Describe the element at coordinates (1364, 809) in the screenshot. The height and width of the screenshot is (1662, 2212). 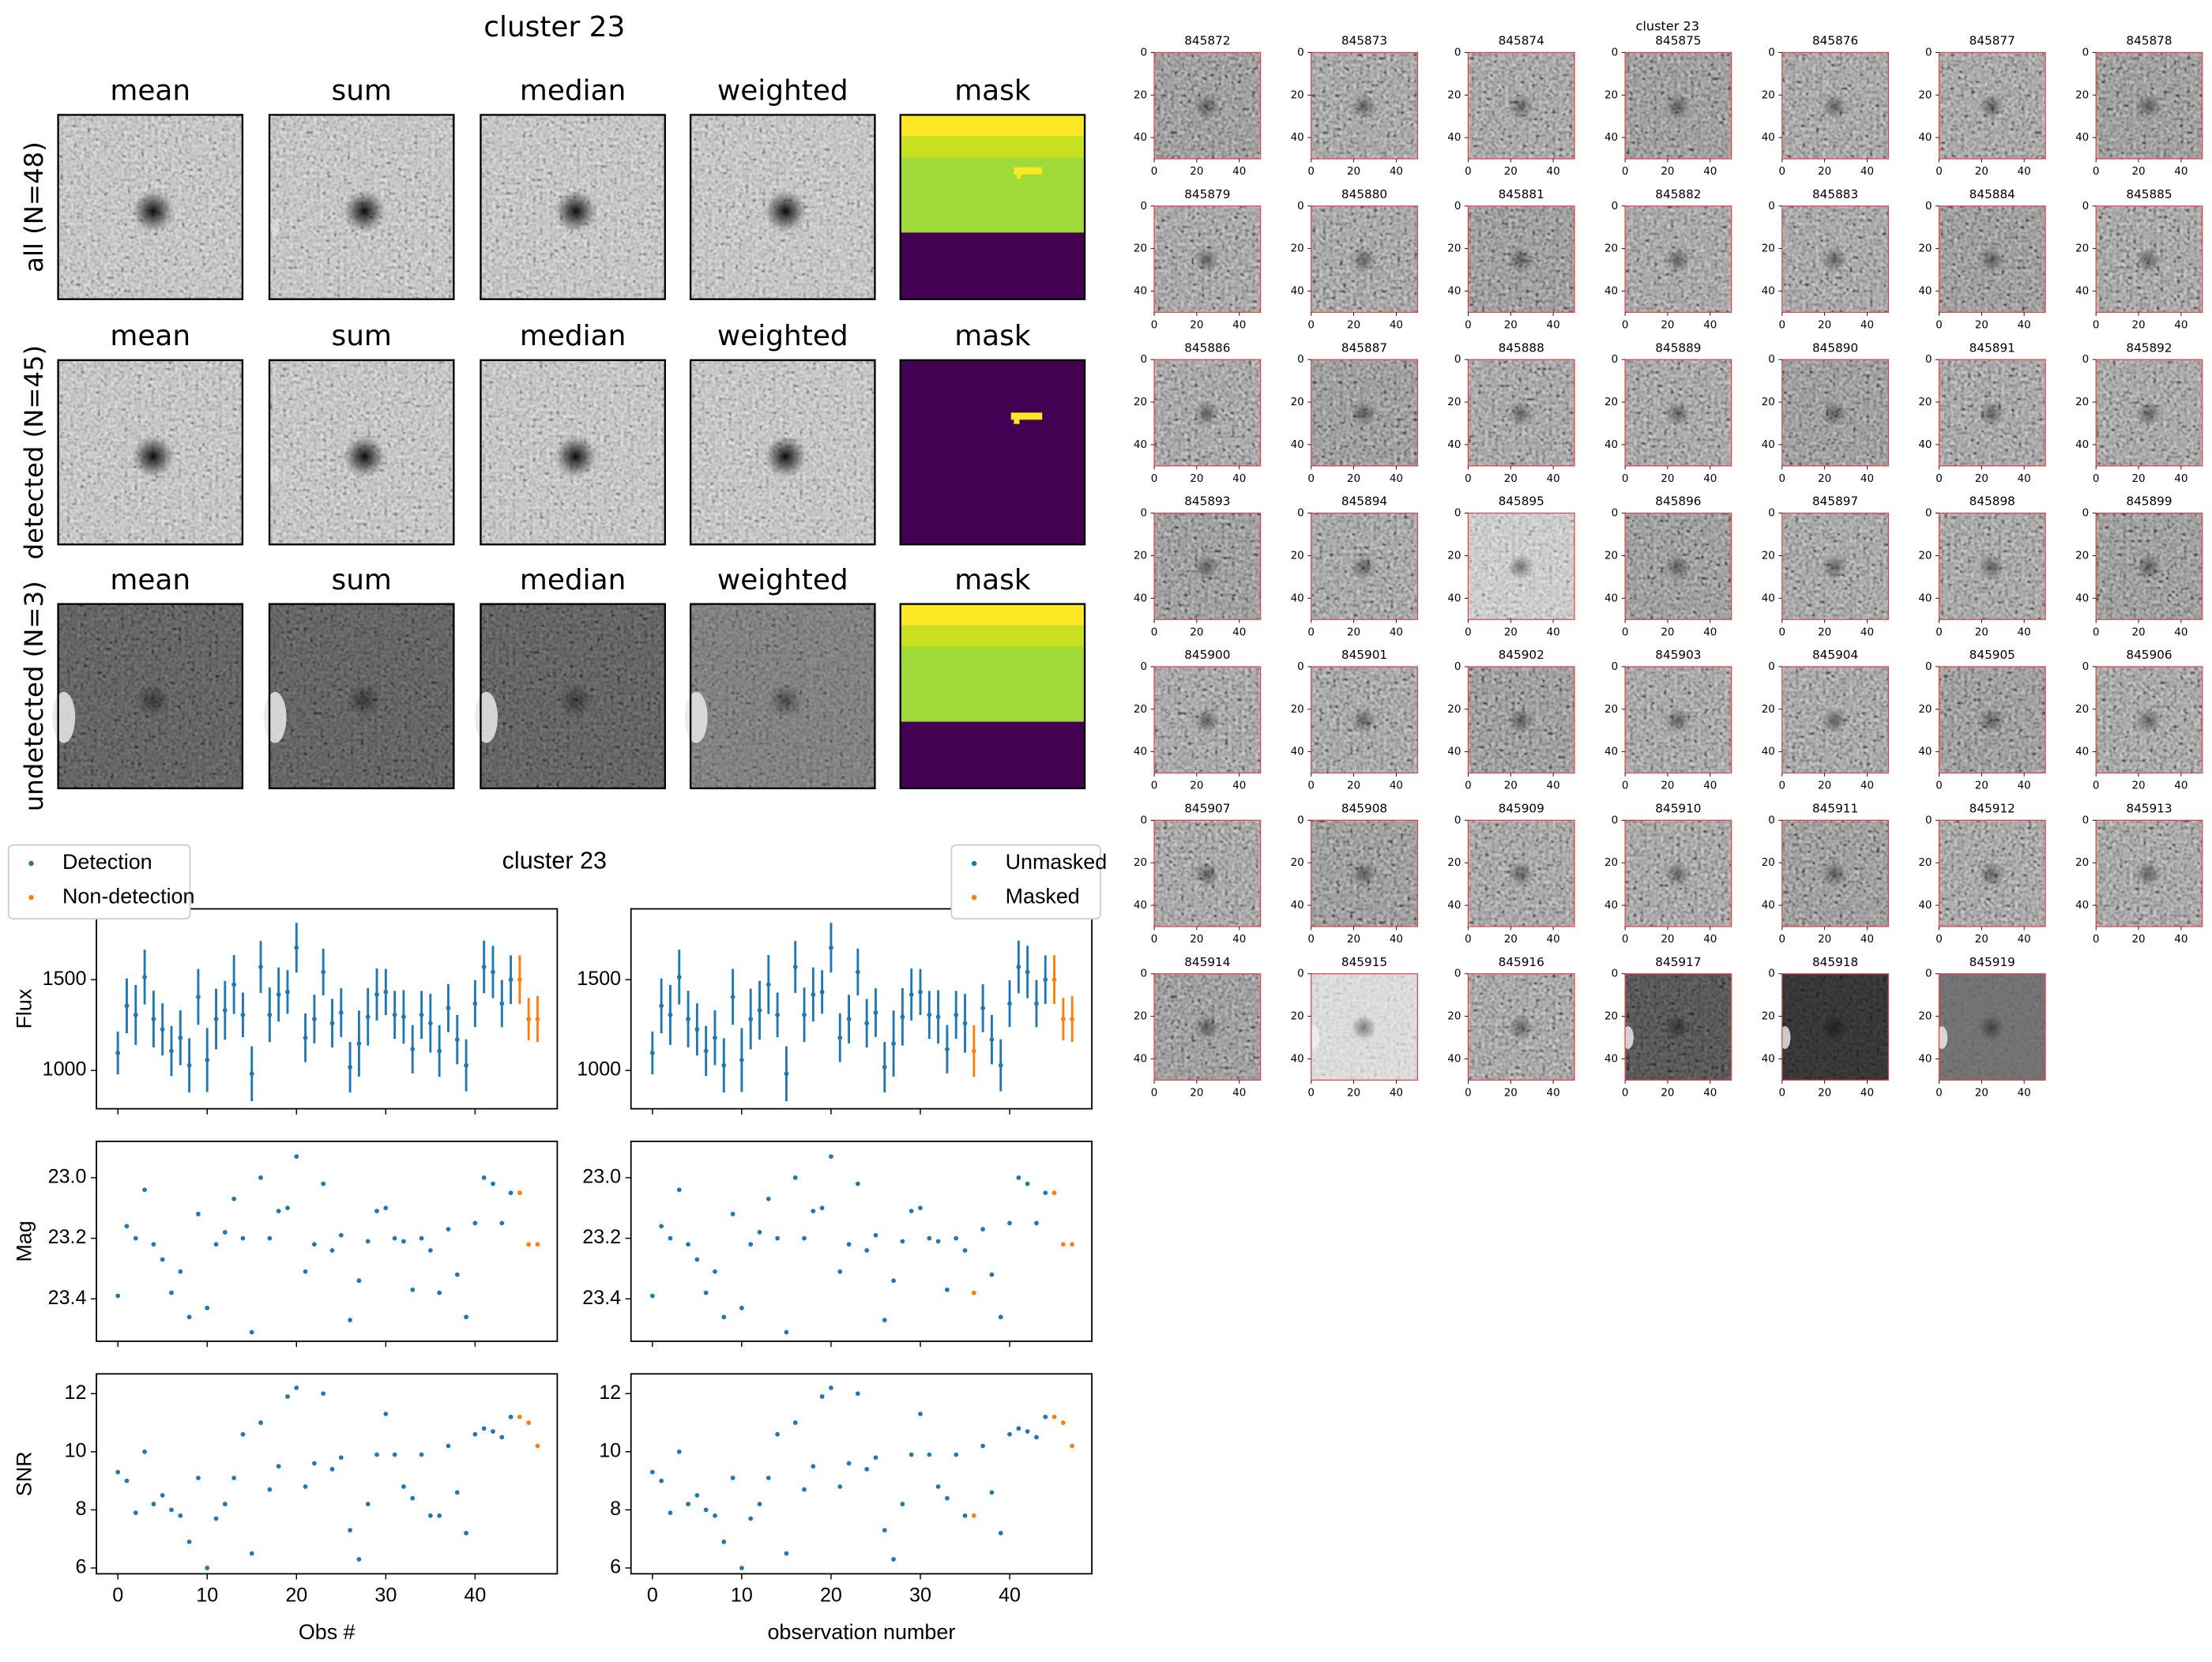
I see `thumb-title: 845908` at that location.